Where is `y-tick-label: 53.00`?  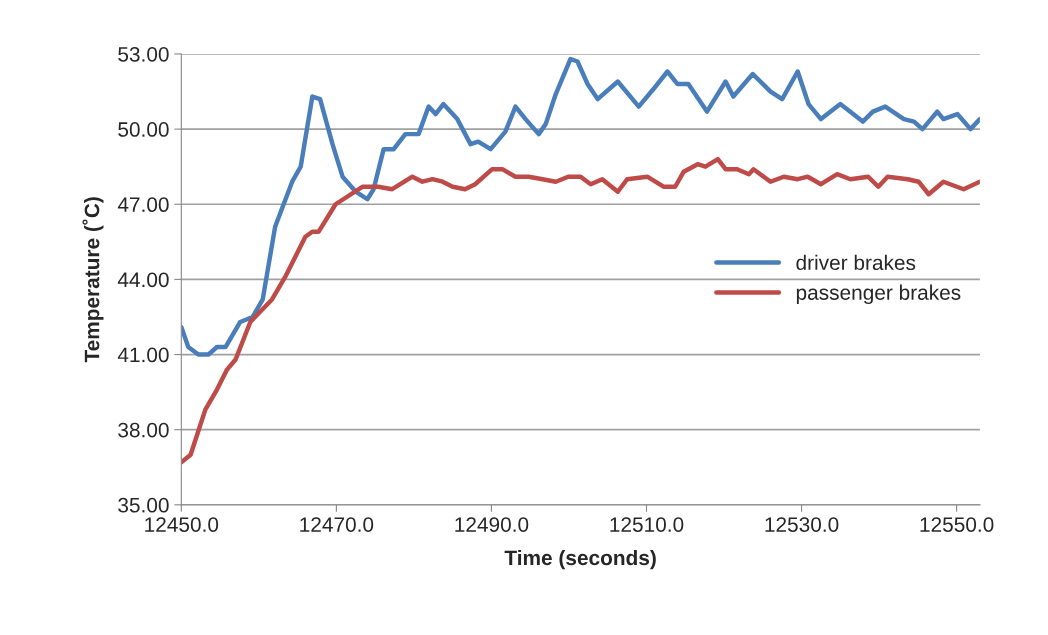 y-tick-label: 53.00 is located at coordinates (143, 54).